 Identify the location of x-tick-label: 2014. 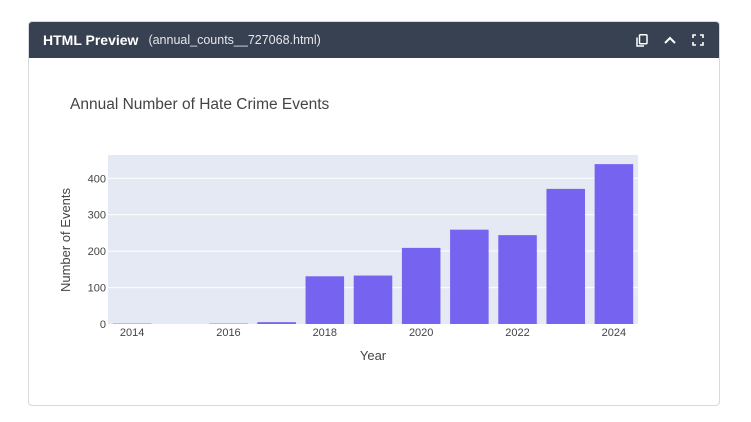
(132, 333).